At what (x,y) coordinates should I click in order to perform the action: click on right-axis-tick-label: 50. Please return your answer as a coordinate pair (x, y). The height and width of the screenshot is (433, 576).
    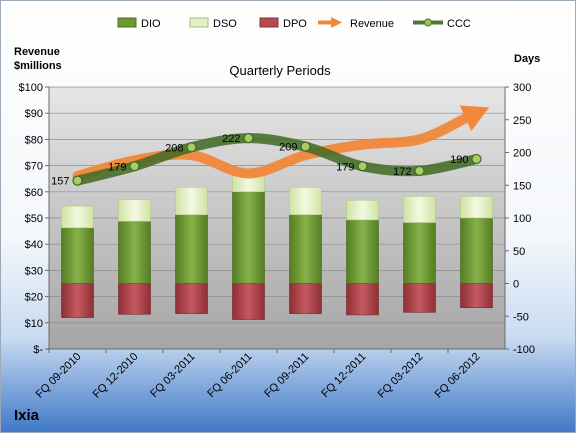
    Looking at the image, I should click on (519, 252).